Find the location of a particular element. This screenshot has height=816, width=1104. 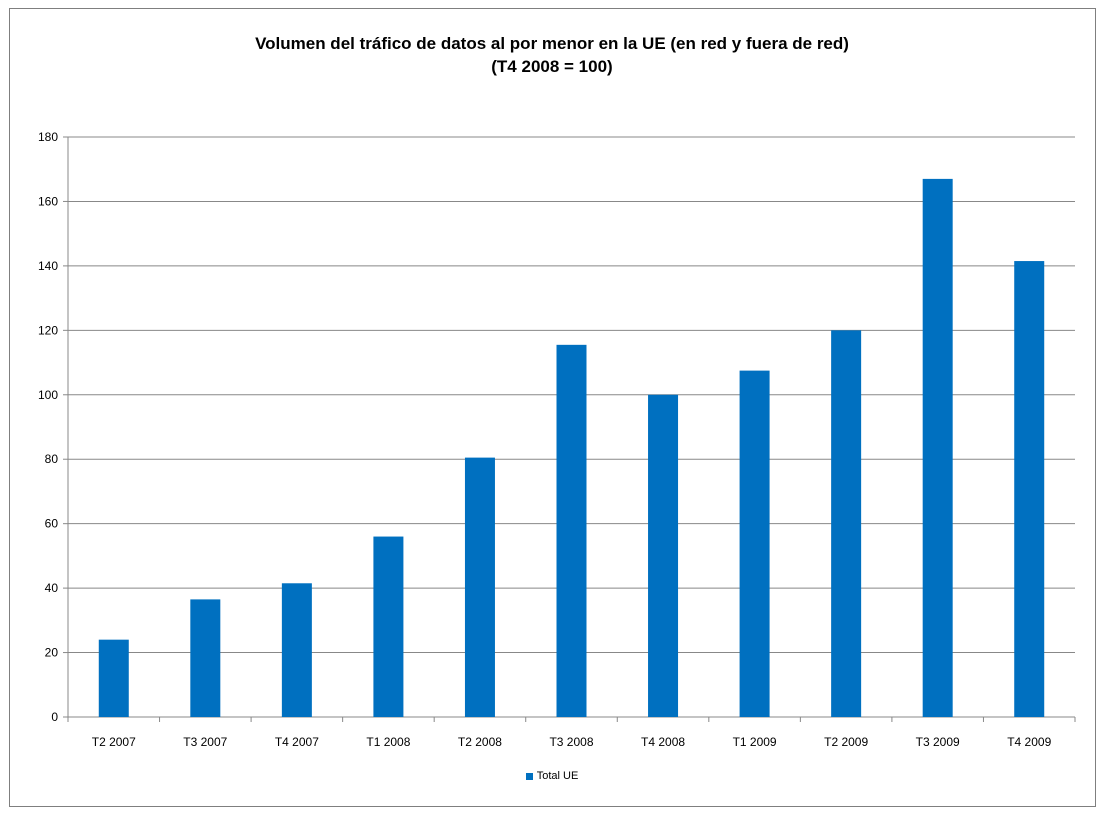

y-tick-label: 80 is located at coordinates (52, 459).